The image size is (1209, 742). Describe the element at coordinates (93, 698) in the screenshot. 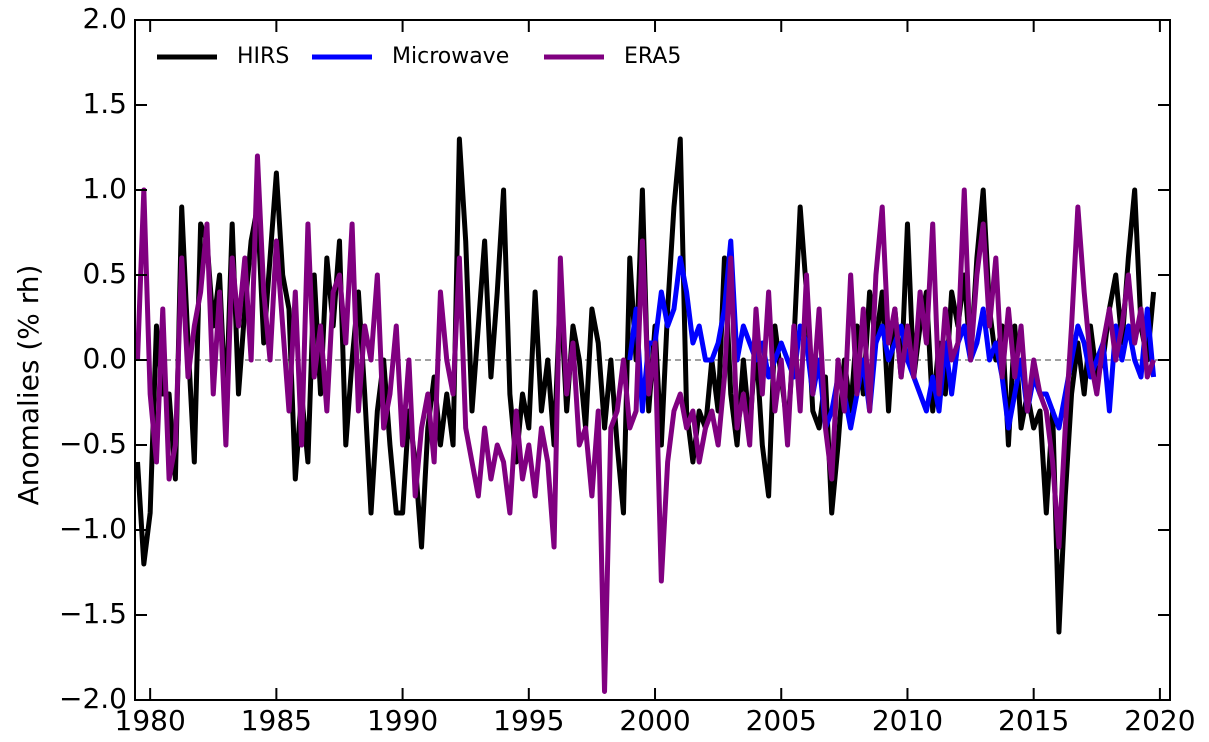

I see `y-tick-label: −2.0` at that location.